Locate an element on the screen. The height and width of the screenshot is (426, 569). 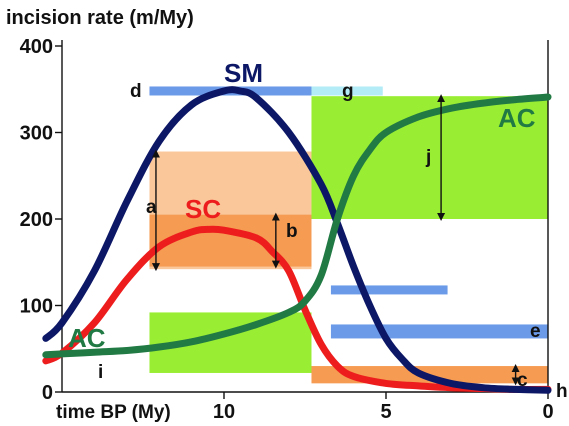
y-tick-label-300: 300 is located at coordinates (36, 134).